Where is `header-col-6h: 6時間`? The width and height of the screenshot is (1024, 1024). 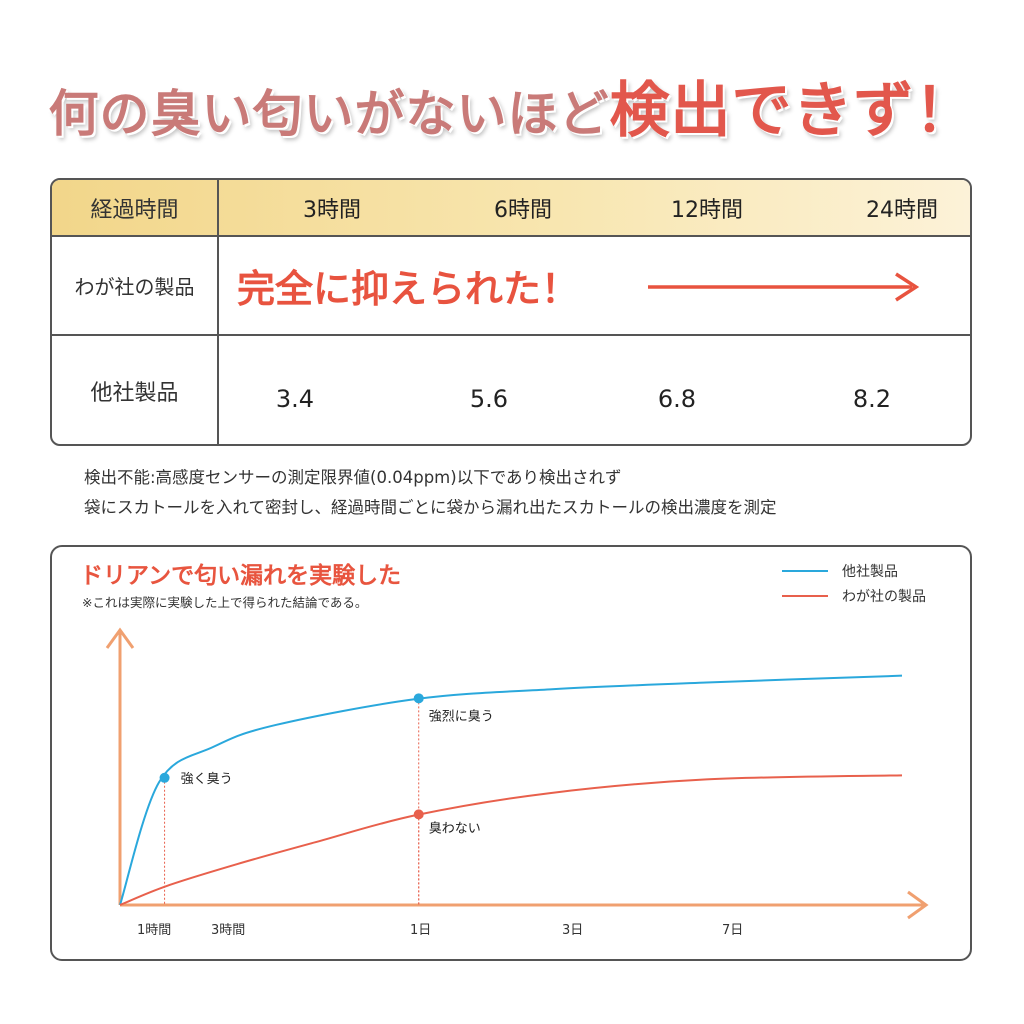
header-col-6h: 6時間 is located at coordinates (523, 210).